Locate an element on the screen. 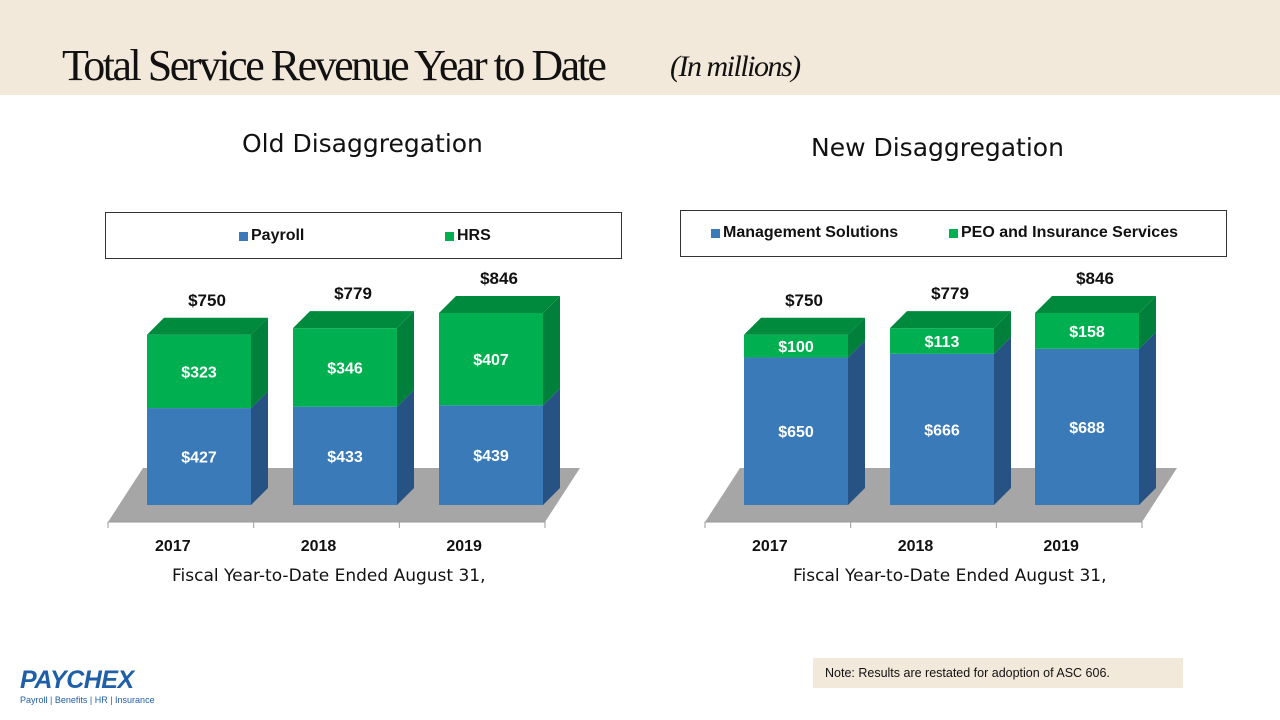 This screenshot has height=720, width=1280. data-label: $650 is located at coordinates (796, 432).